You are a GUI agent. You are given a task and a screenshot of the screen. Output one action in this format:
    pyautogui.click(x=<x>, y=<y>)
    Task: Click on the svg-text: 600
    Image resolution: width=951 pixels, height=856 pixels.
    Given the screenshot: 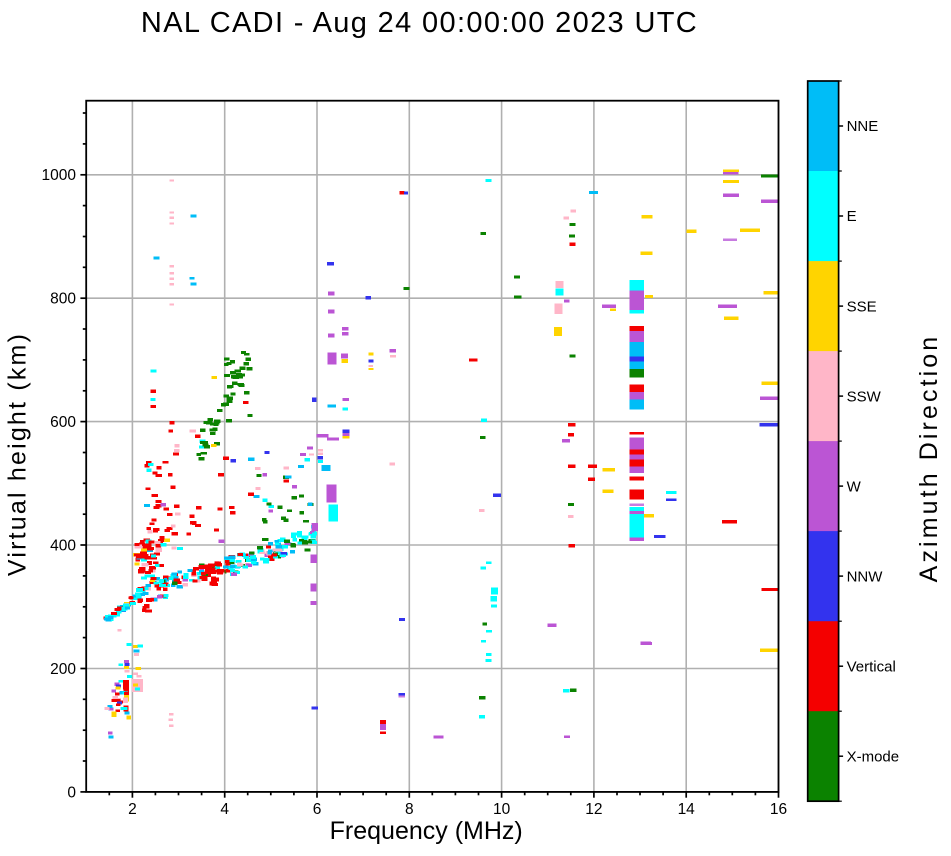 What is the action you would take?
    pyautogui.click(x=63, y=422)
    